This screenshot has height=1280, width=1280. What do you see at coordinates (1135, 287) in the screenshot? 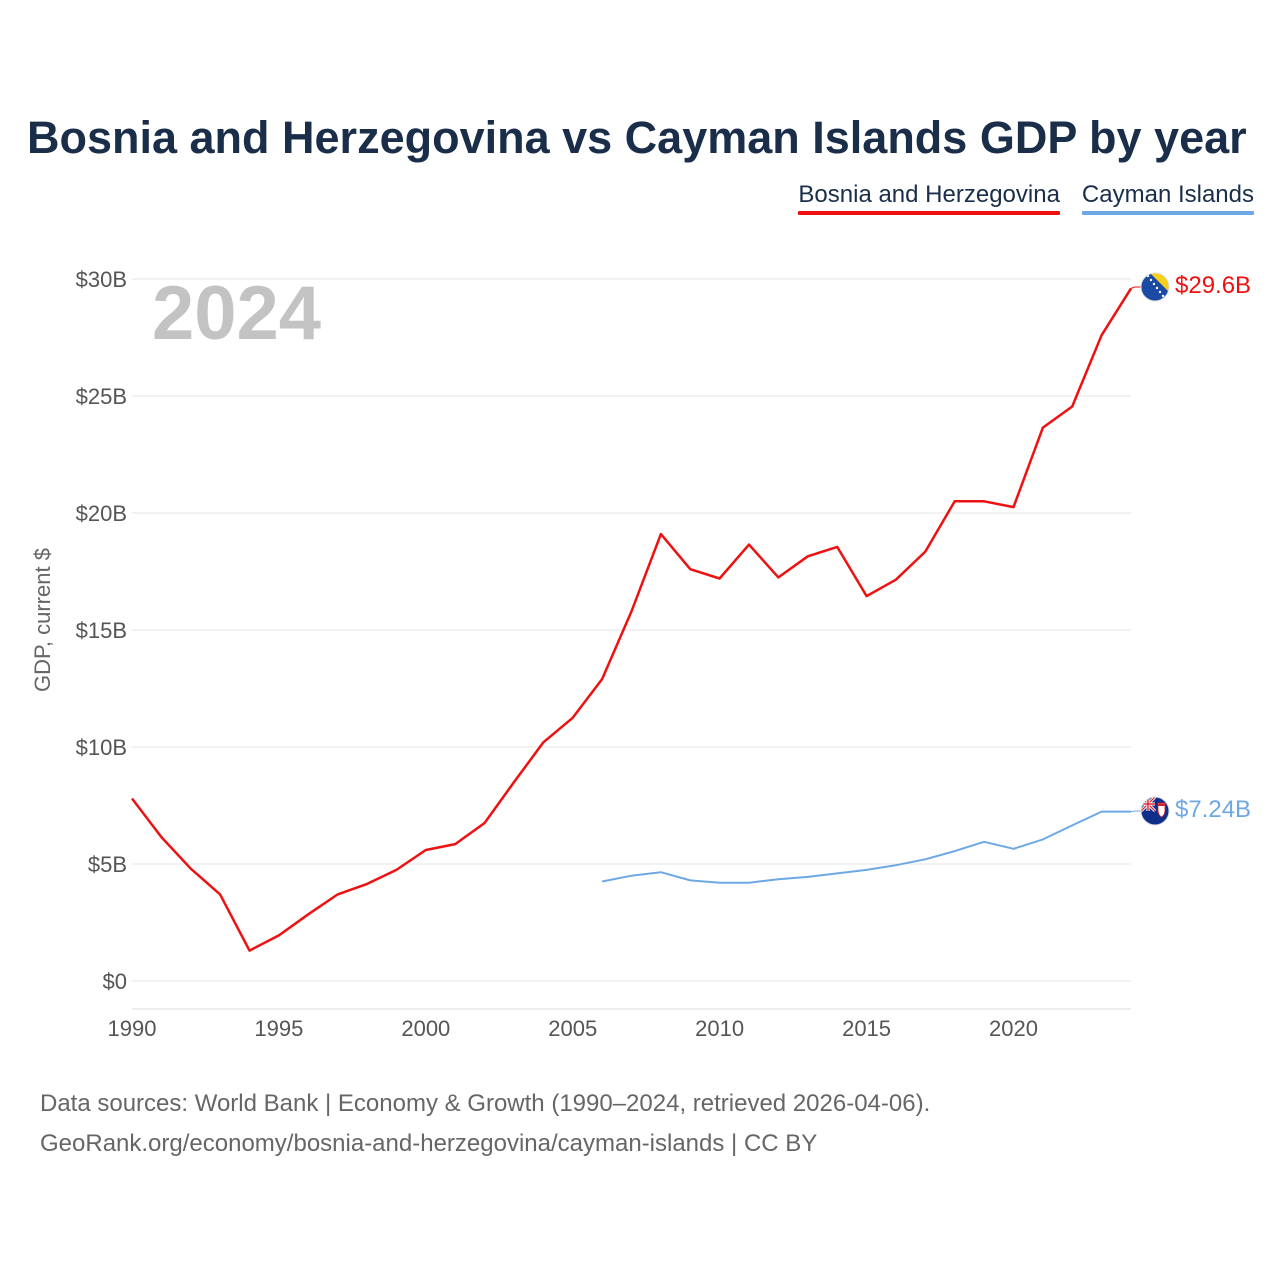
I see `end-connector-bosnia` at bounding box center [1135, 287].